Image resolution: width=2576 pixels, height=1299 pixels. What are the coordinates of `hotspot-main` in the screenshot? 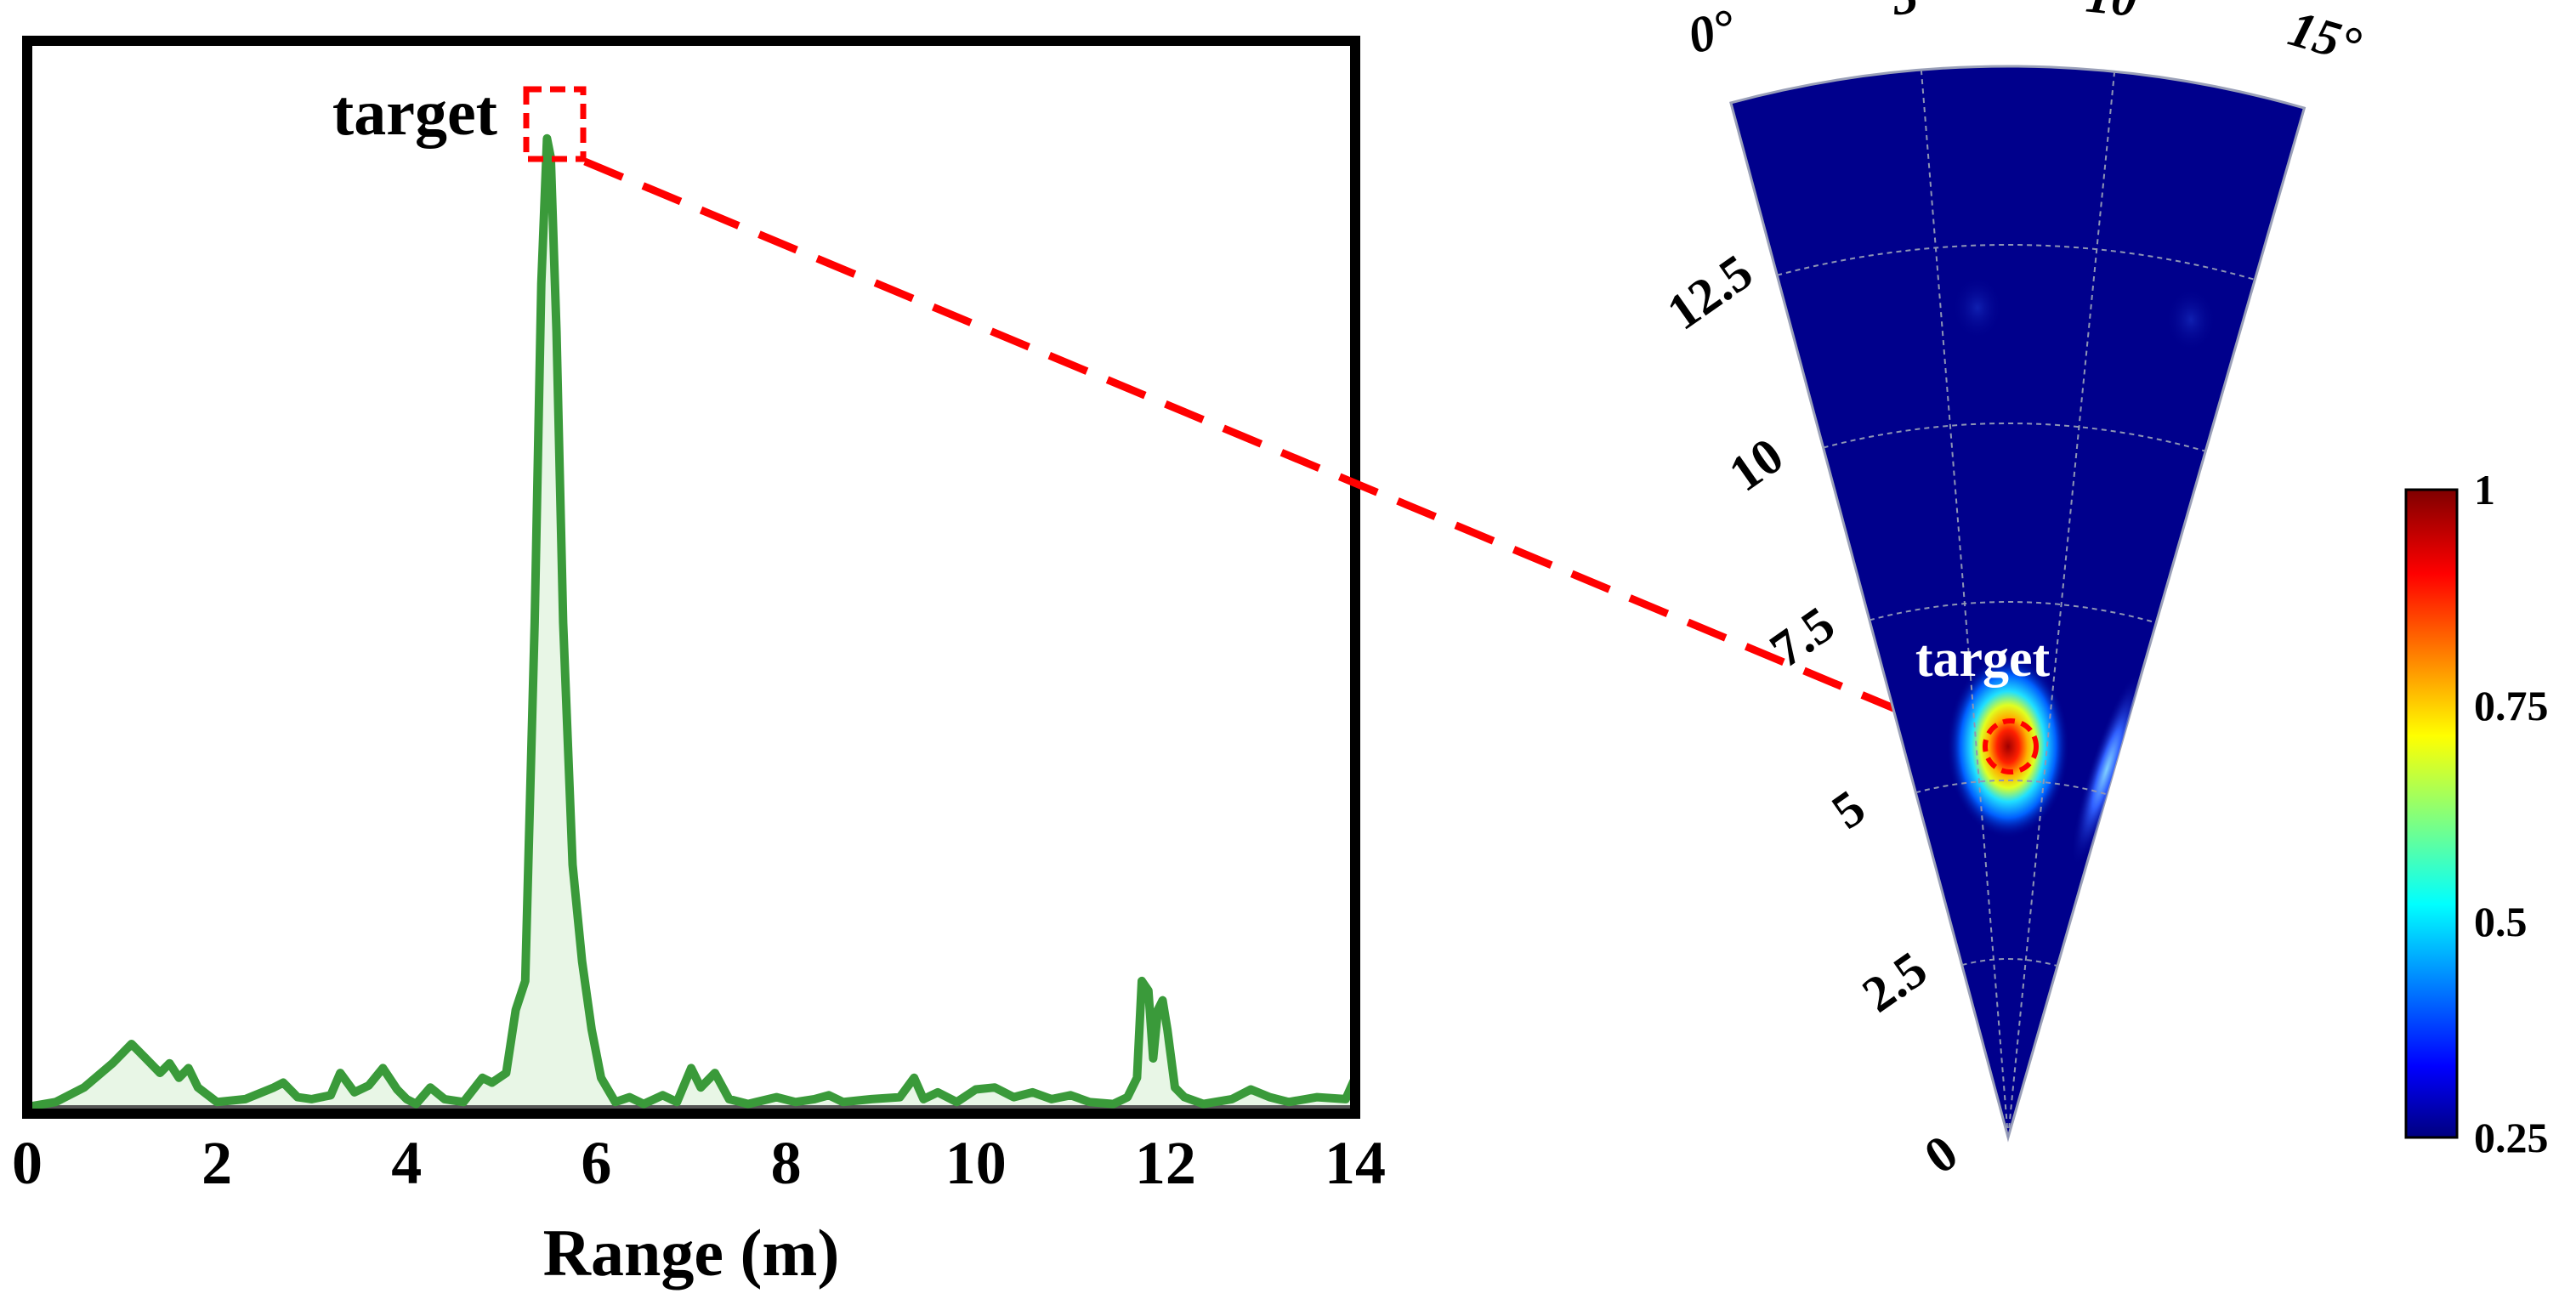 It's located at (2008, 746).